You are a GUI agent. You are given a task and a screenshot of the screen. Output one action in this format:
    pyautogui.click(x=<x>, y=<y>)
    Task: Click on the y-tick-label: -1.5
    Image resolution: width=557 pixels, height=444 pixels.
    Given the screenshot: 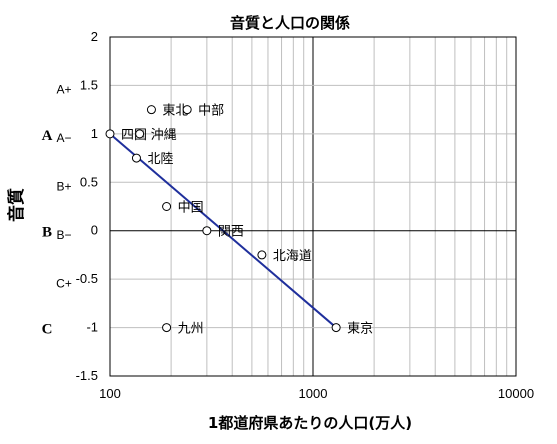 What is the action you would take?
    pyautogui.click(x=87, y=375)
    